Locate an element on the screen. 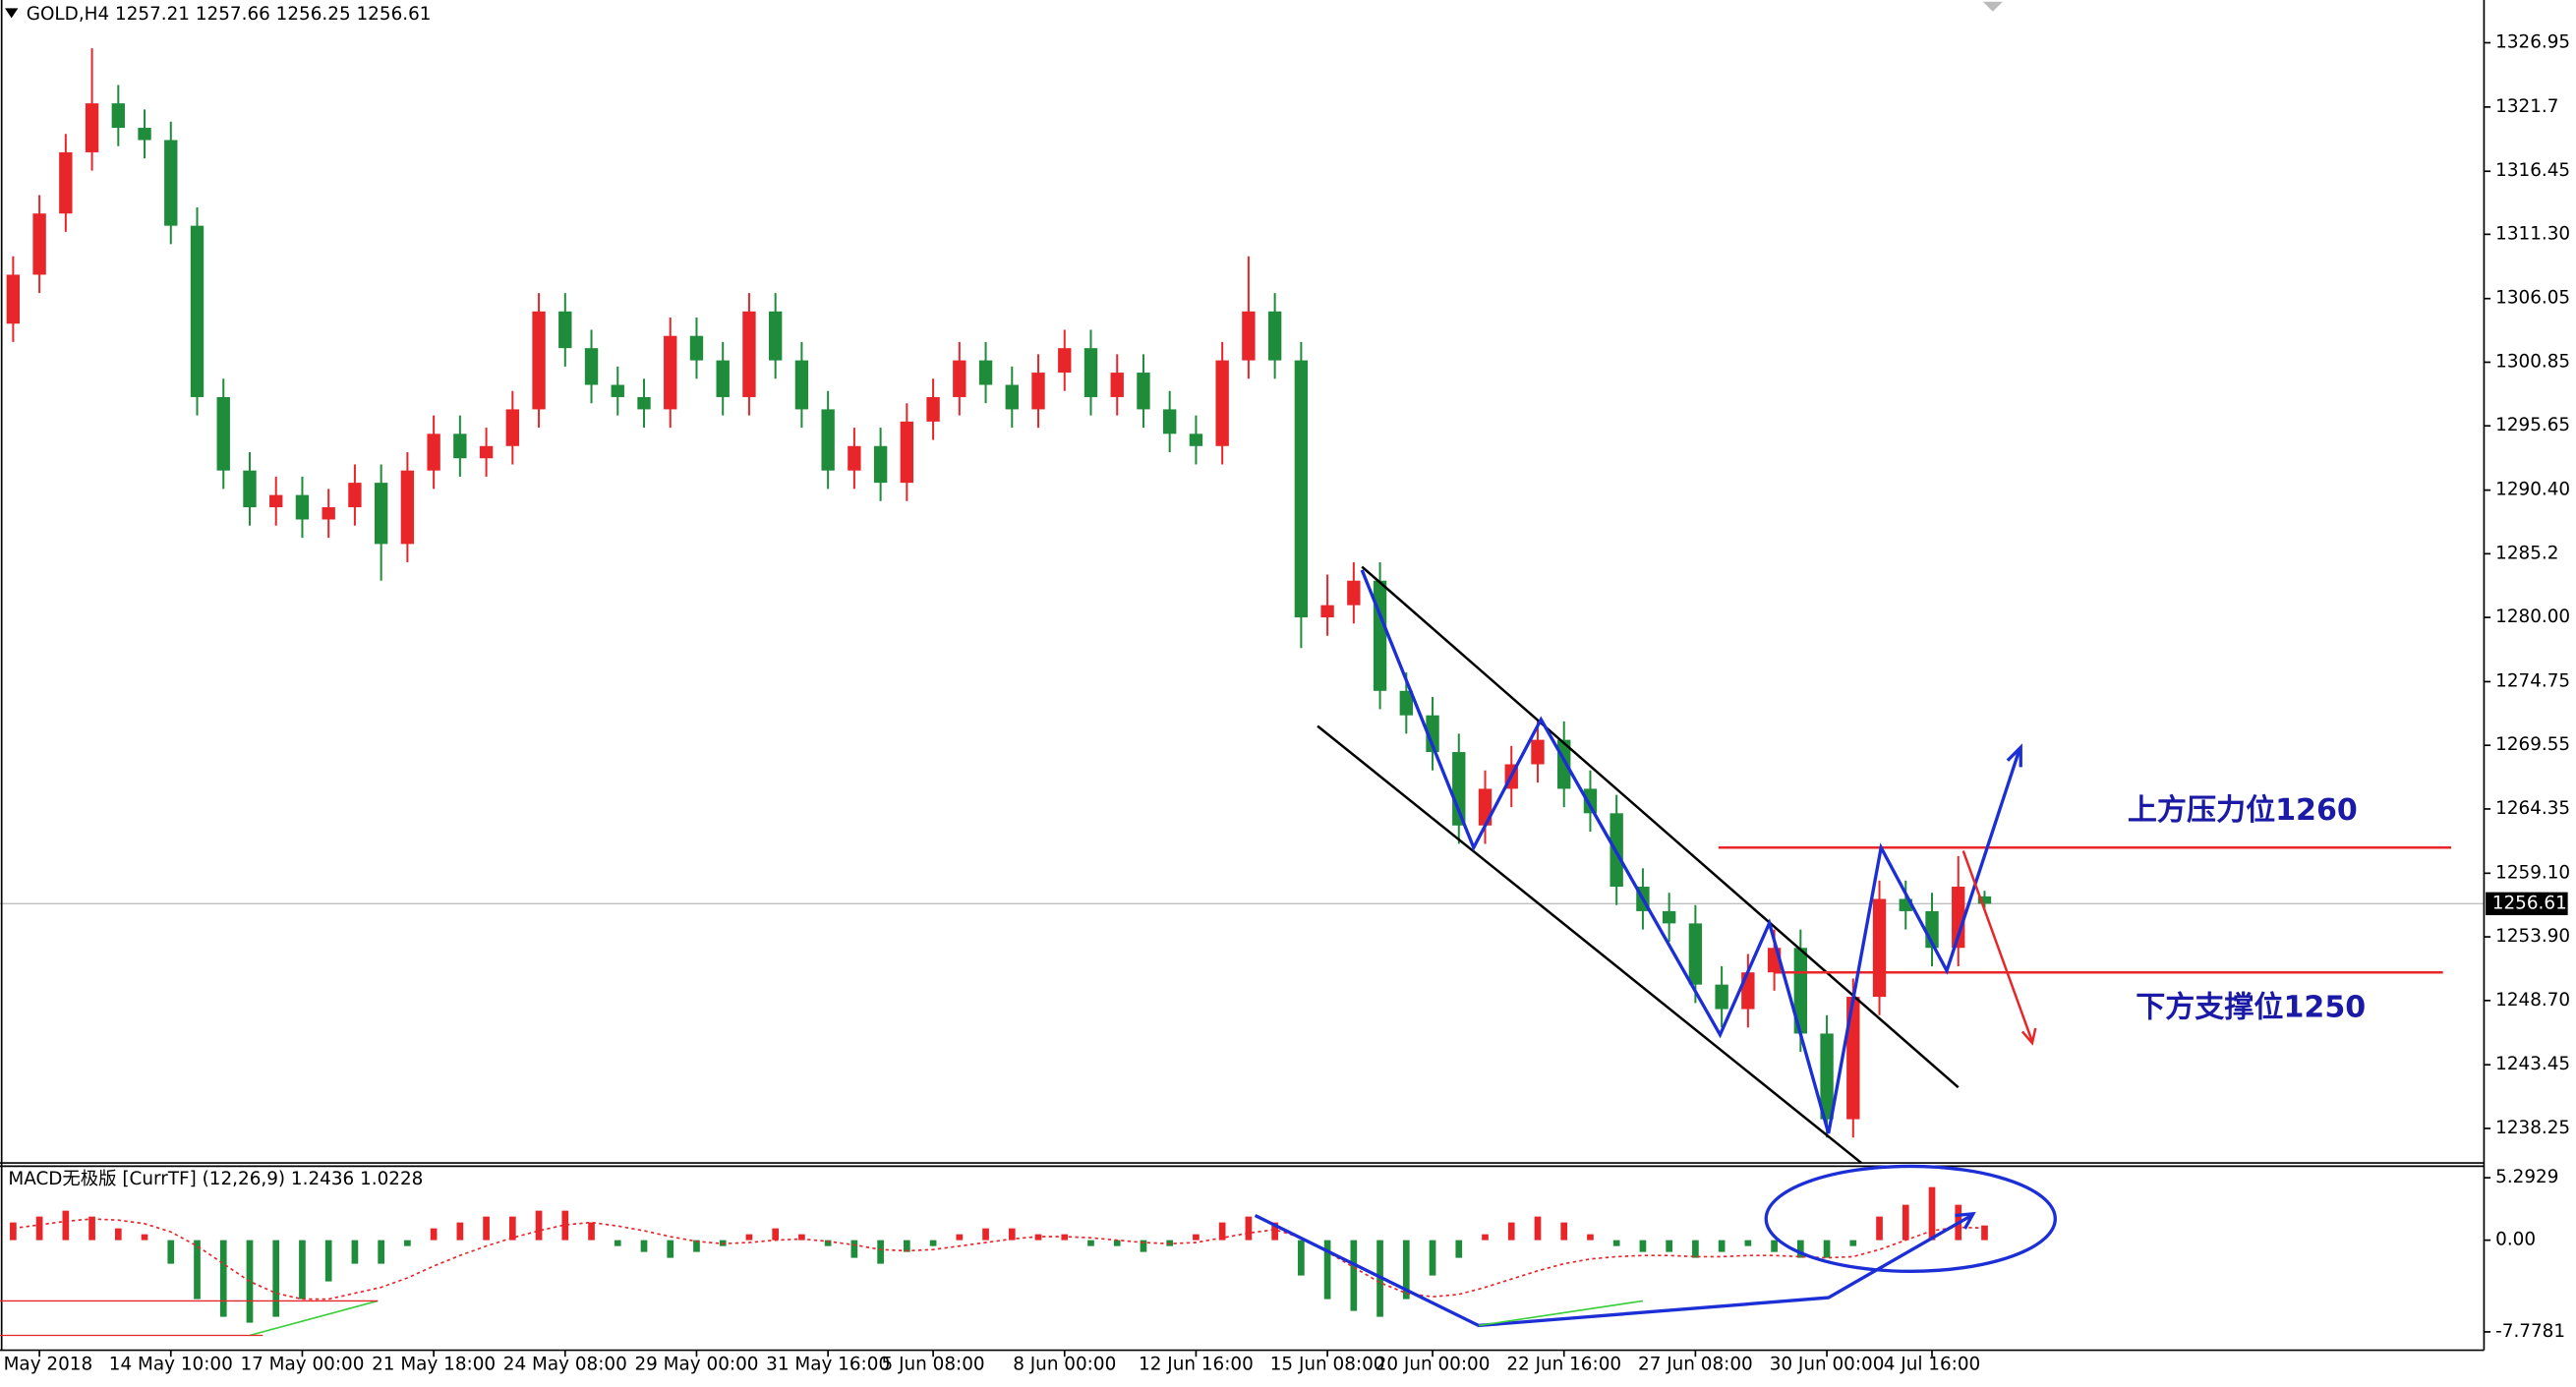  x-tick-label: 24 May 08:00 is located at coordinates (565, 1365).